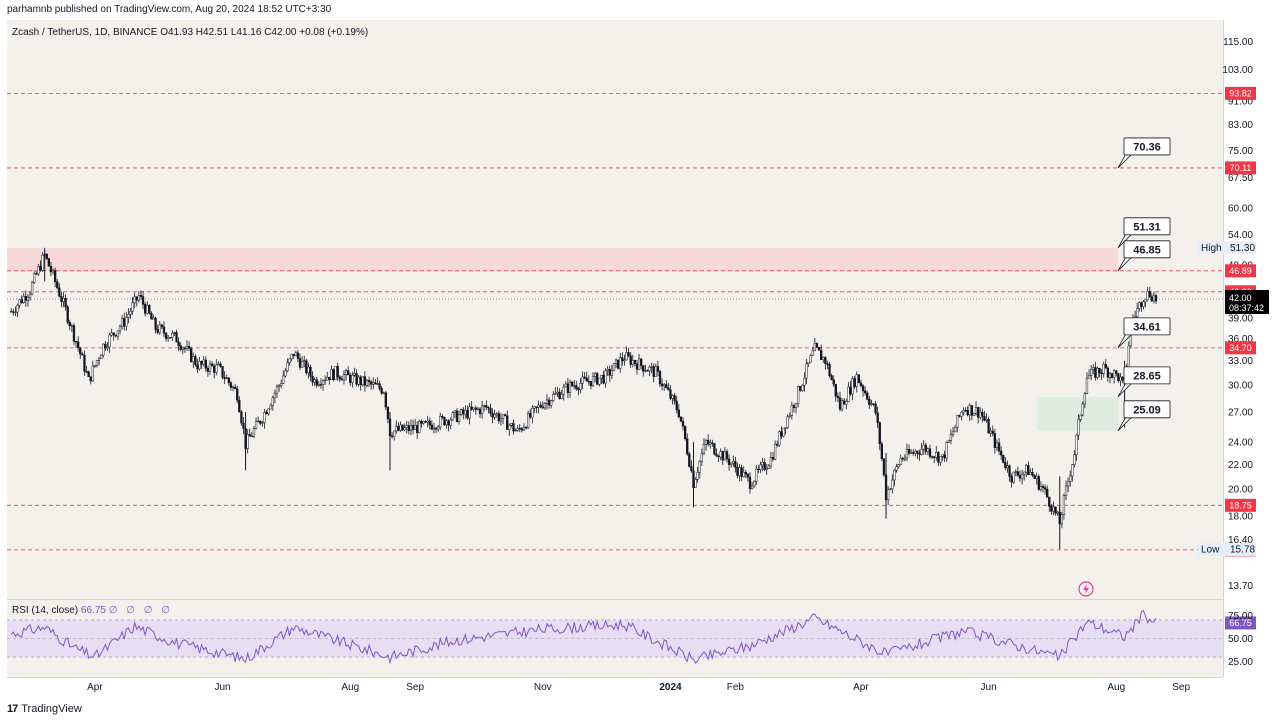  What do you see at coordinates (44, 709) in the screenshot?
I see `footer-brand: 17 TradingView` at bounding box center [44, 709].